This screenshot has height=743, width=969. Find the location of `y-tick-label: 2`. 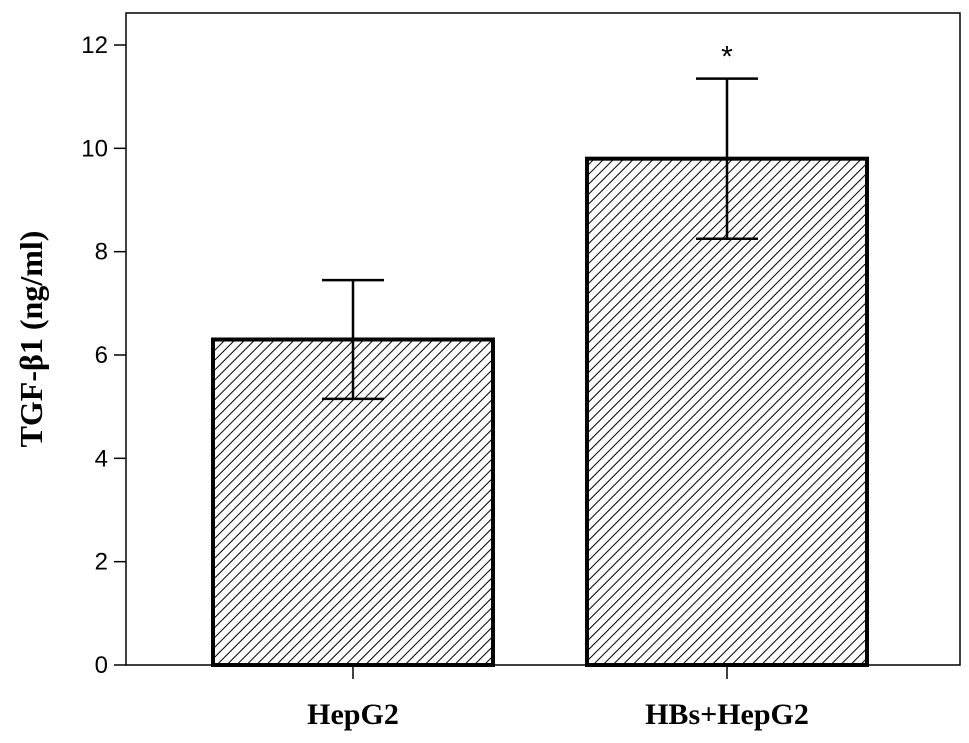

y-tick-label: 2 is located at coordinates (101, 562).